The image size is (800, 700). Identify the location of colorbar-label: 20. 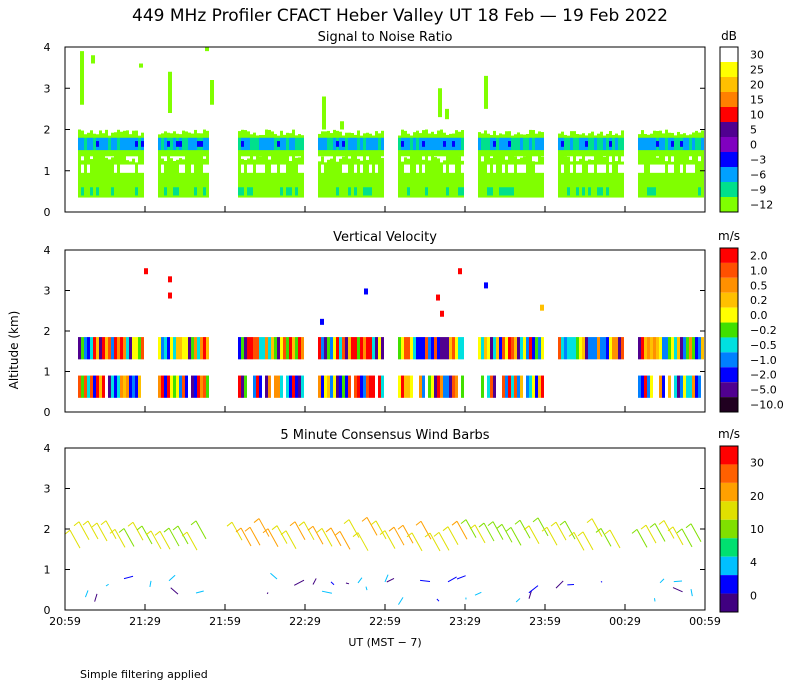
(757, 496).